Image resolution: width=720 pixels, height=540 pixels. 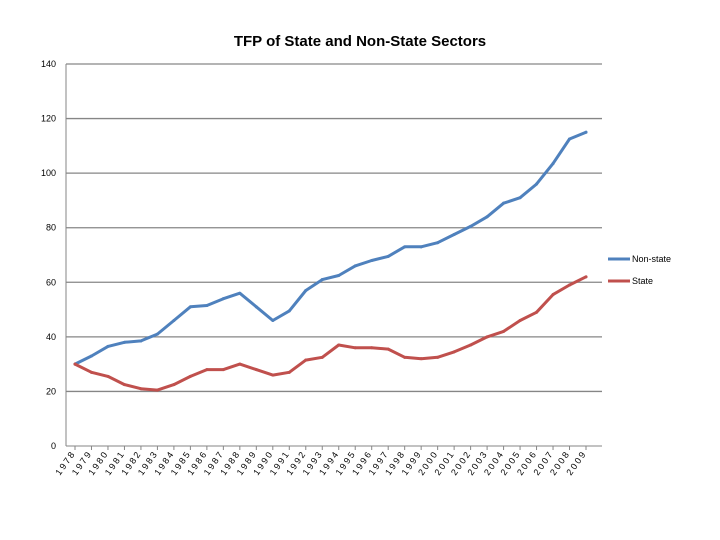 What do you see at coordinates (504, 203) in the screenshot?
I see `data-point-non-state-2004` at bounding box center [504, 203].